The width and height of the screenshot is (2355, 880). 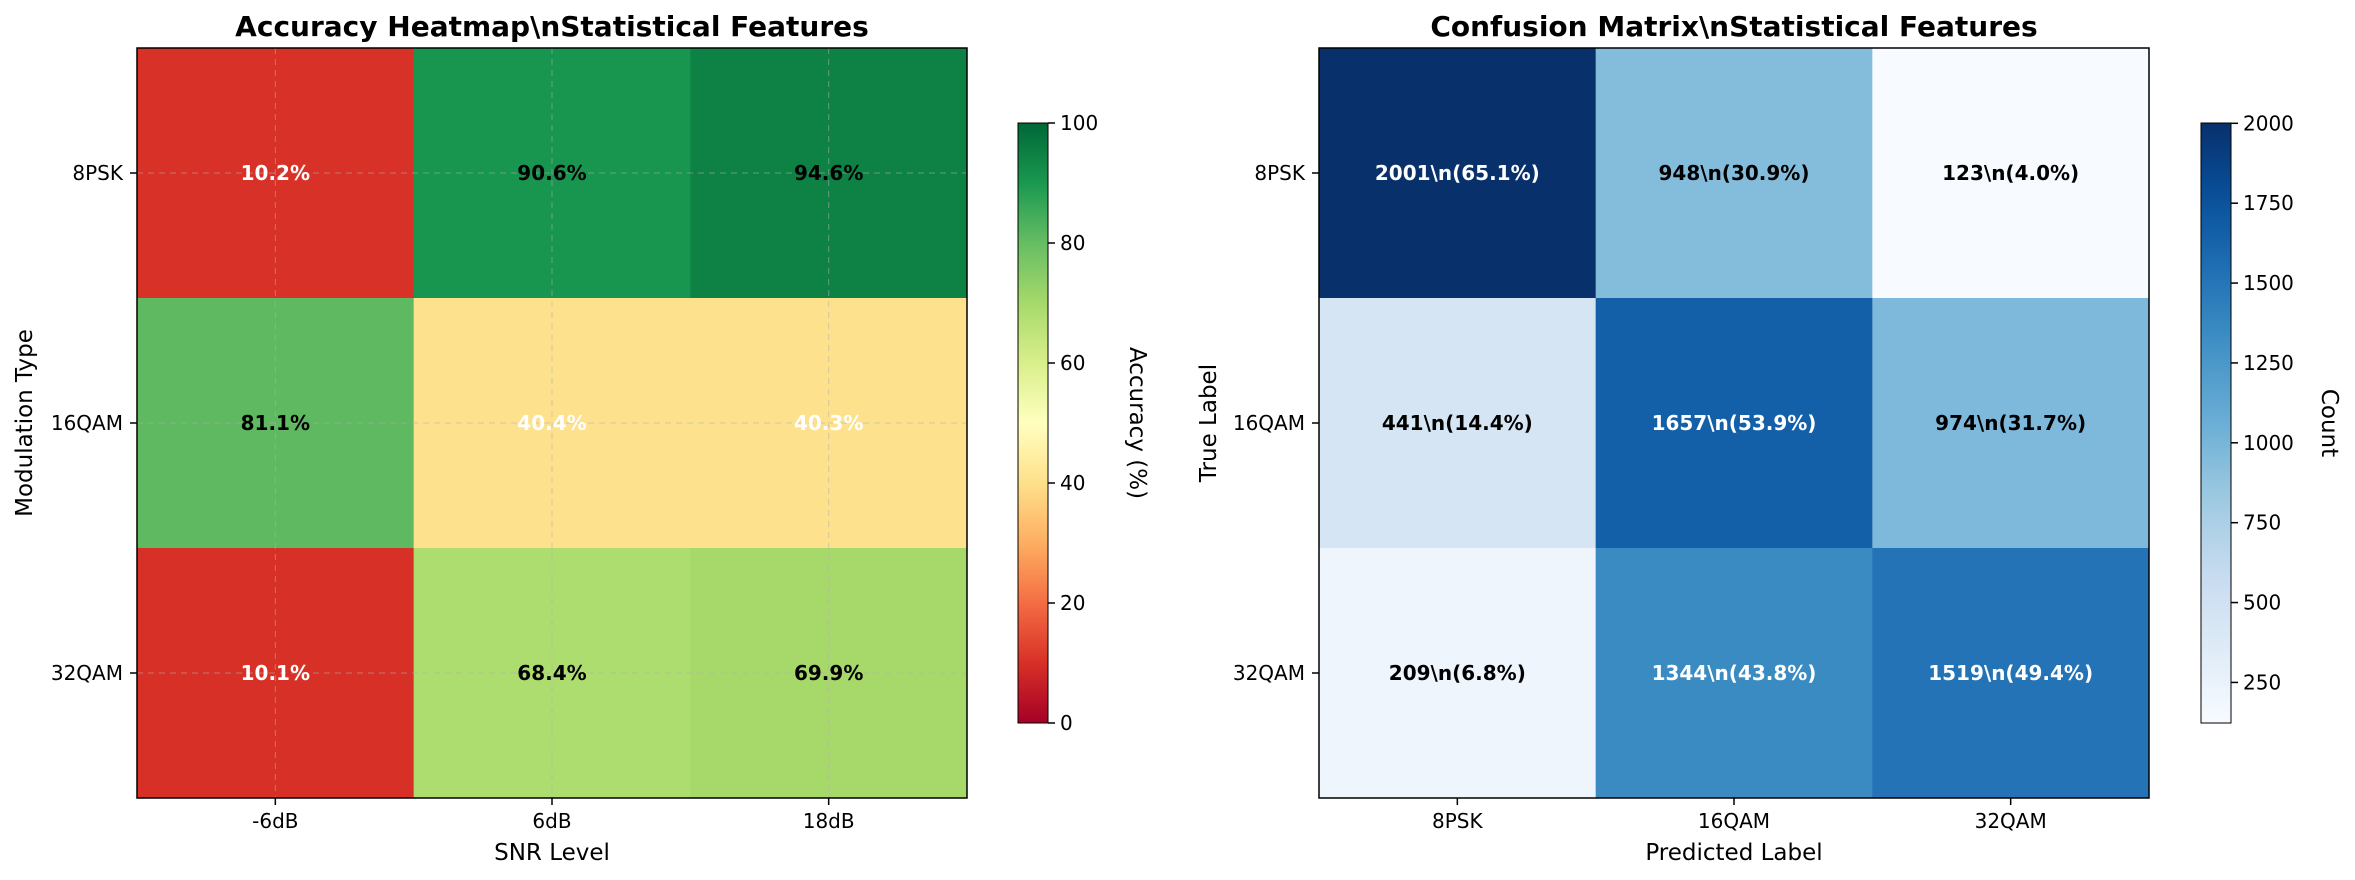 I want to click on accuracy-heatmap-cell-label: 68.4%, so click(x=551, y=673).